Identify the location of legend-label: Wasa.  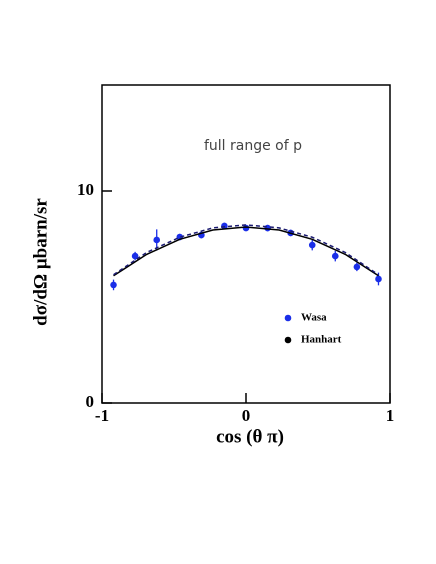
(314, 318).